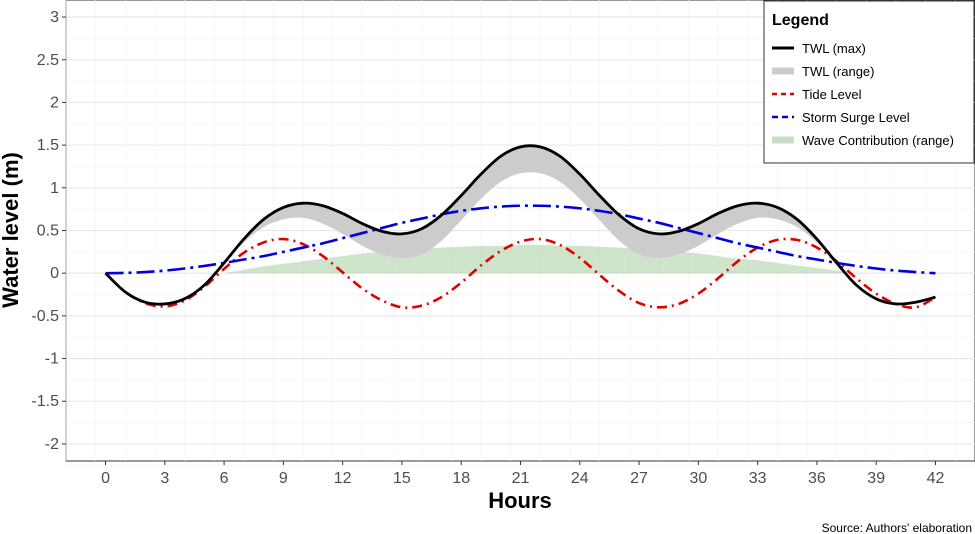 The height and width of the screenshot is (534, 975). What do you see at coordinates (520, 239) in the screenshot?
I see `storm-surge-line` at bounding box center [520, 239].